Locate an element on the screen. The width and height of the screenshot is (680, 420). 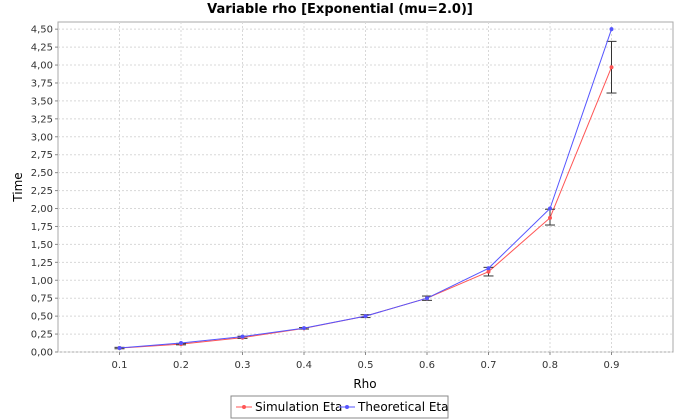
y-tick-label: 4,50 is located at coordinates (42, 30).